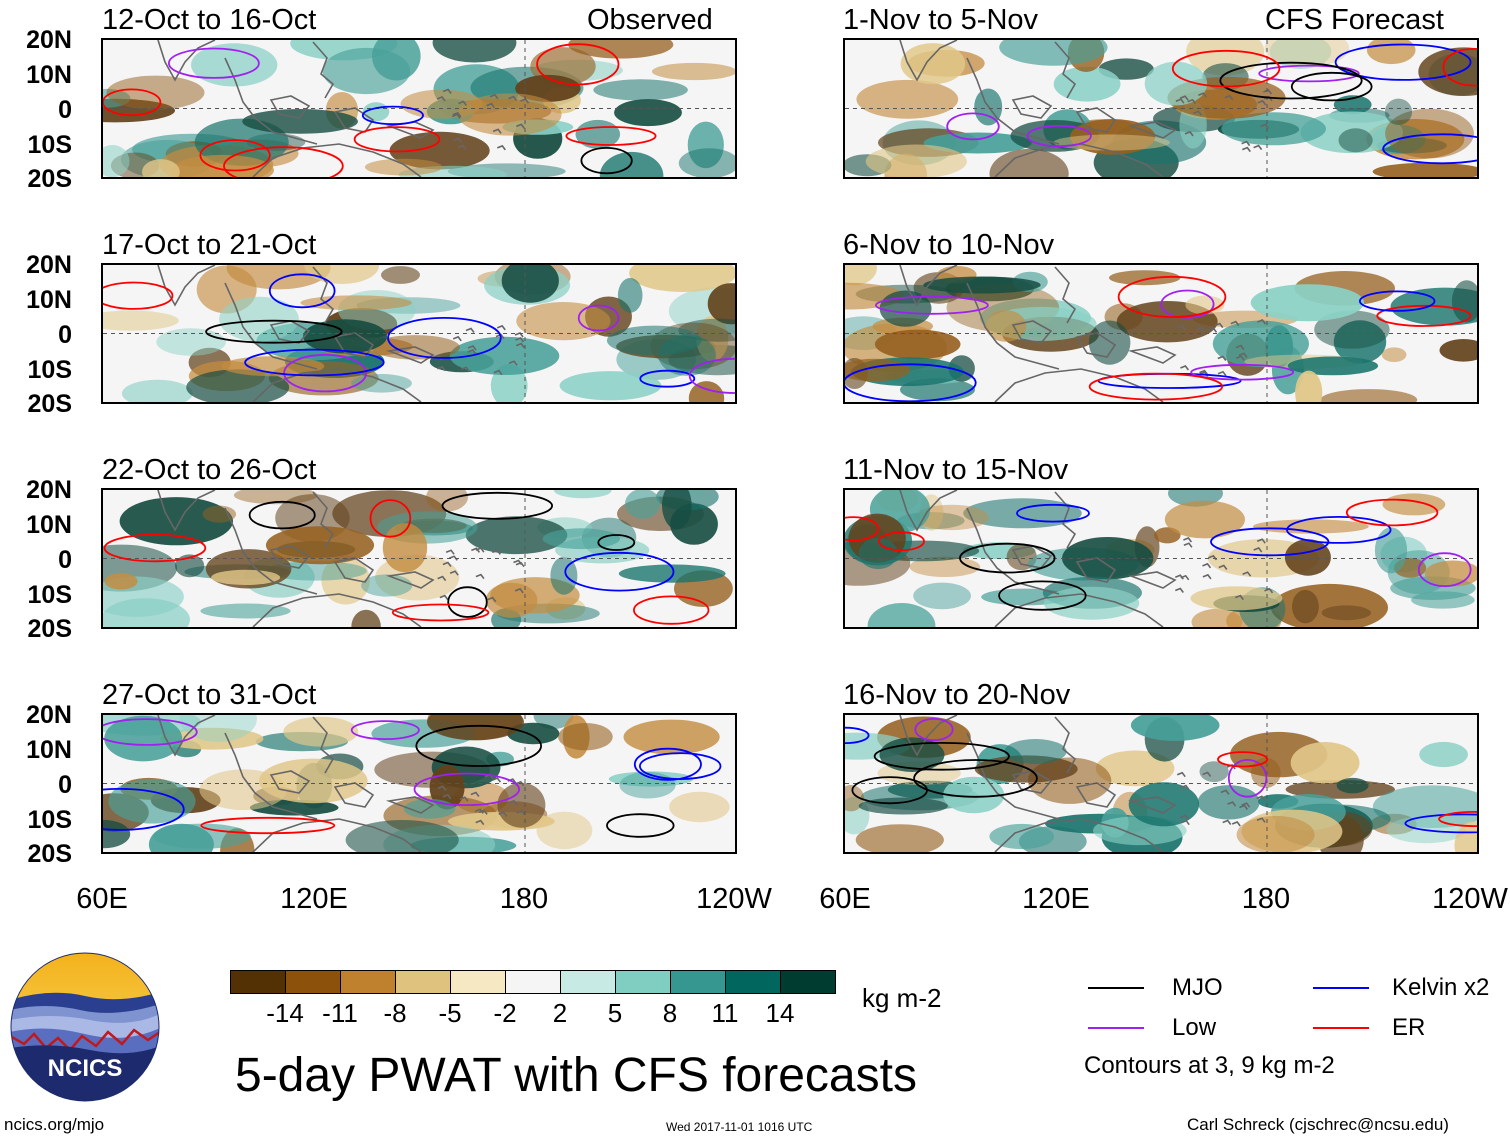 Image resolution: width=1510 pixels, height=1142 pixels. What do you see at coordinates (209, 470) in the screenshot?
I see `panel-title-obs-3: 22-Oct to 26-Oct` at bounding box center [209, 470].